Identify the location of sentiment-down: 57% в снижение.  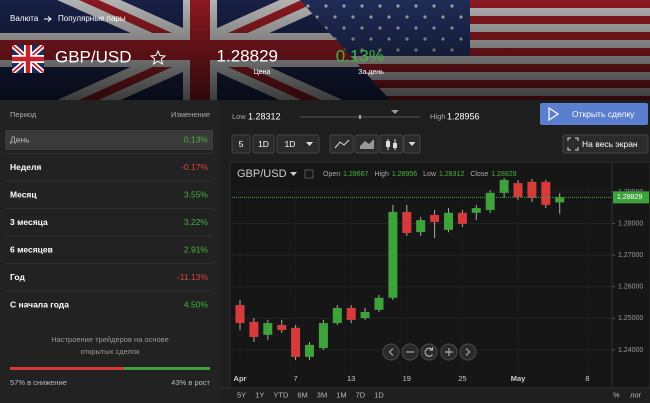
(38, 382).